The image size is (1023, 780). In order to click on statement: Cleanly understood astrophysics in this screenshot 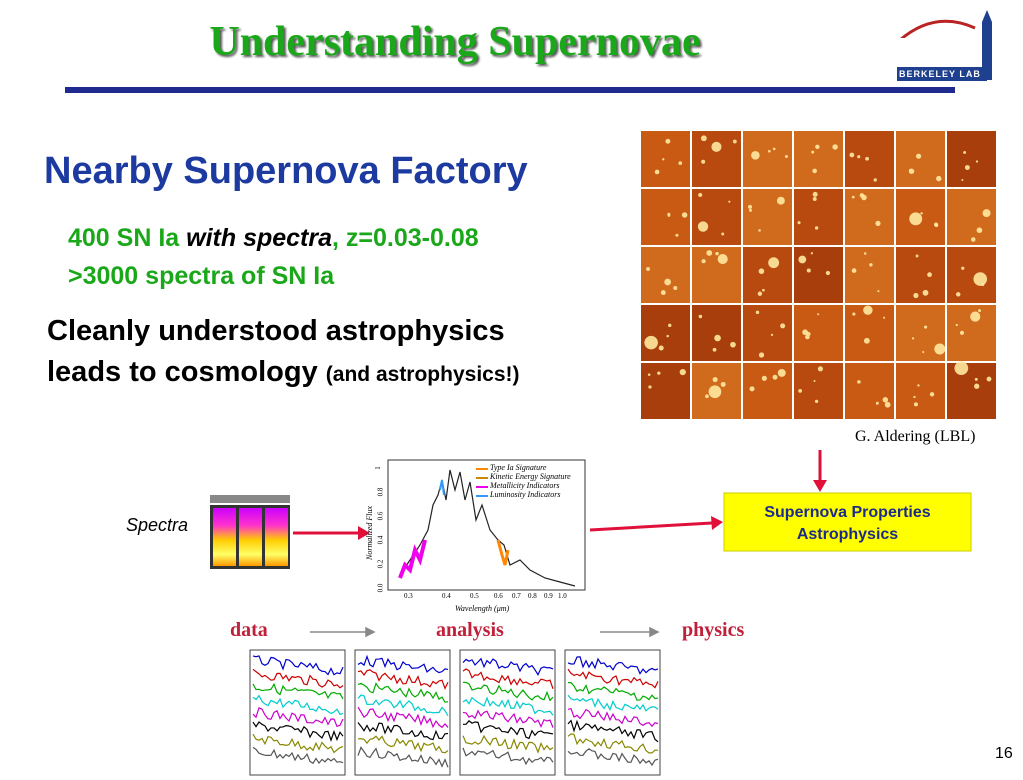, I will do `click(276, 331)`.